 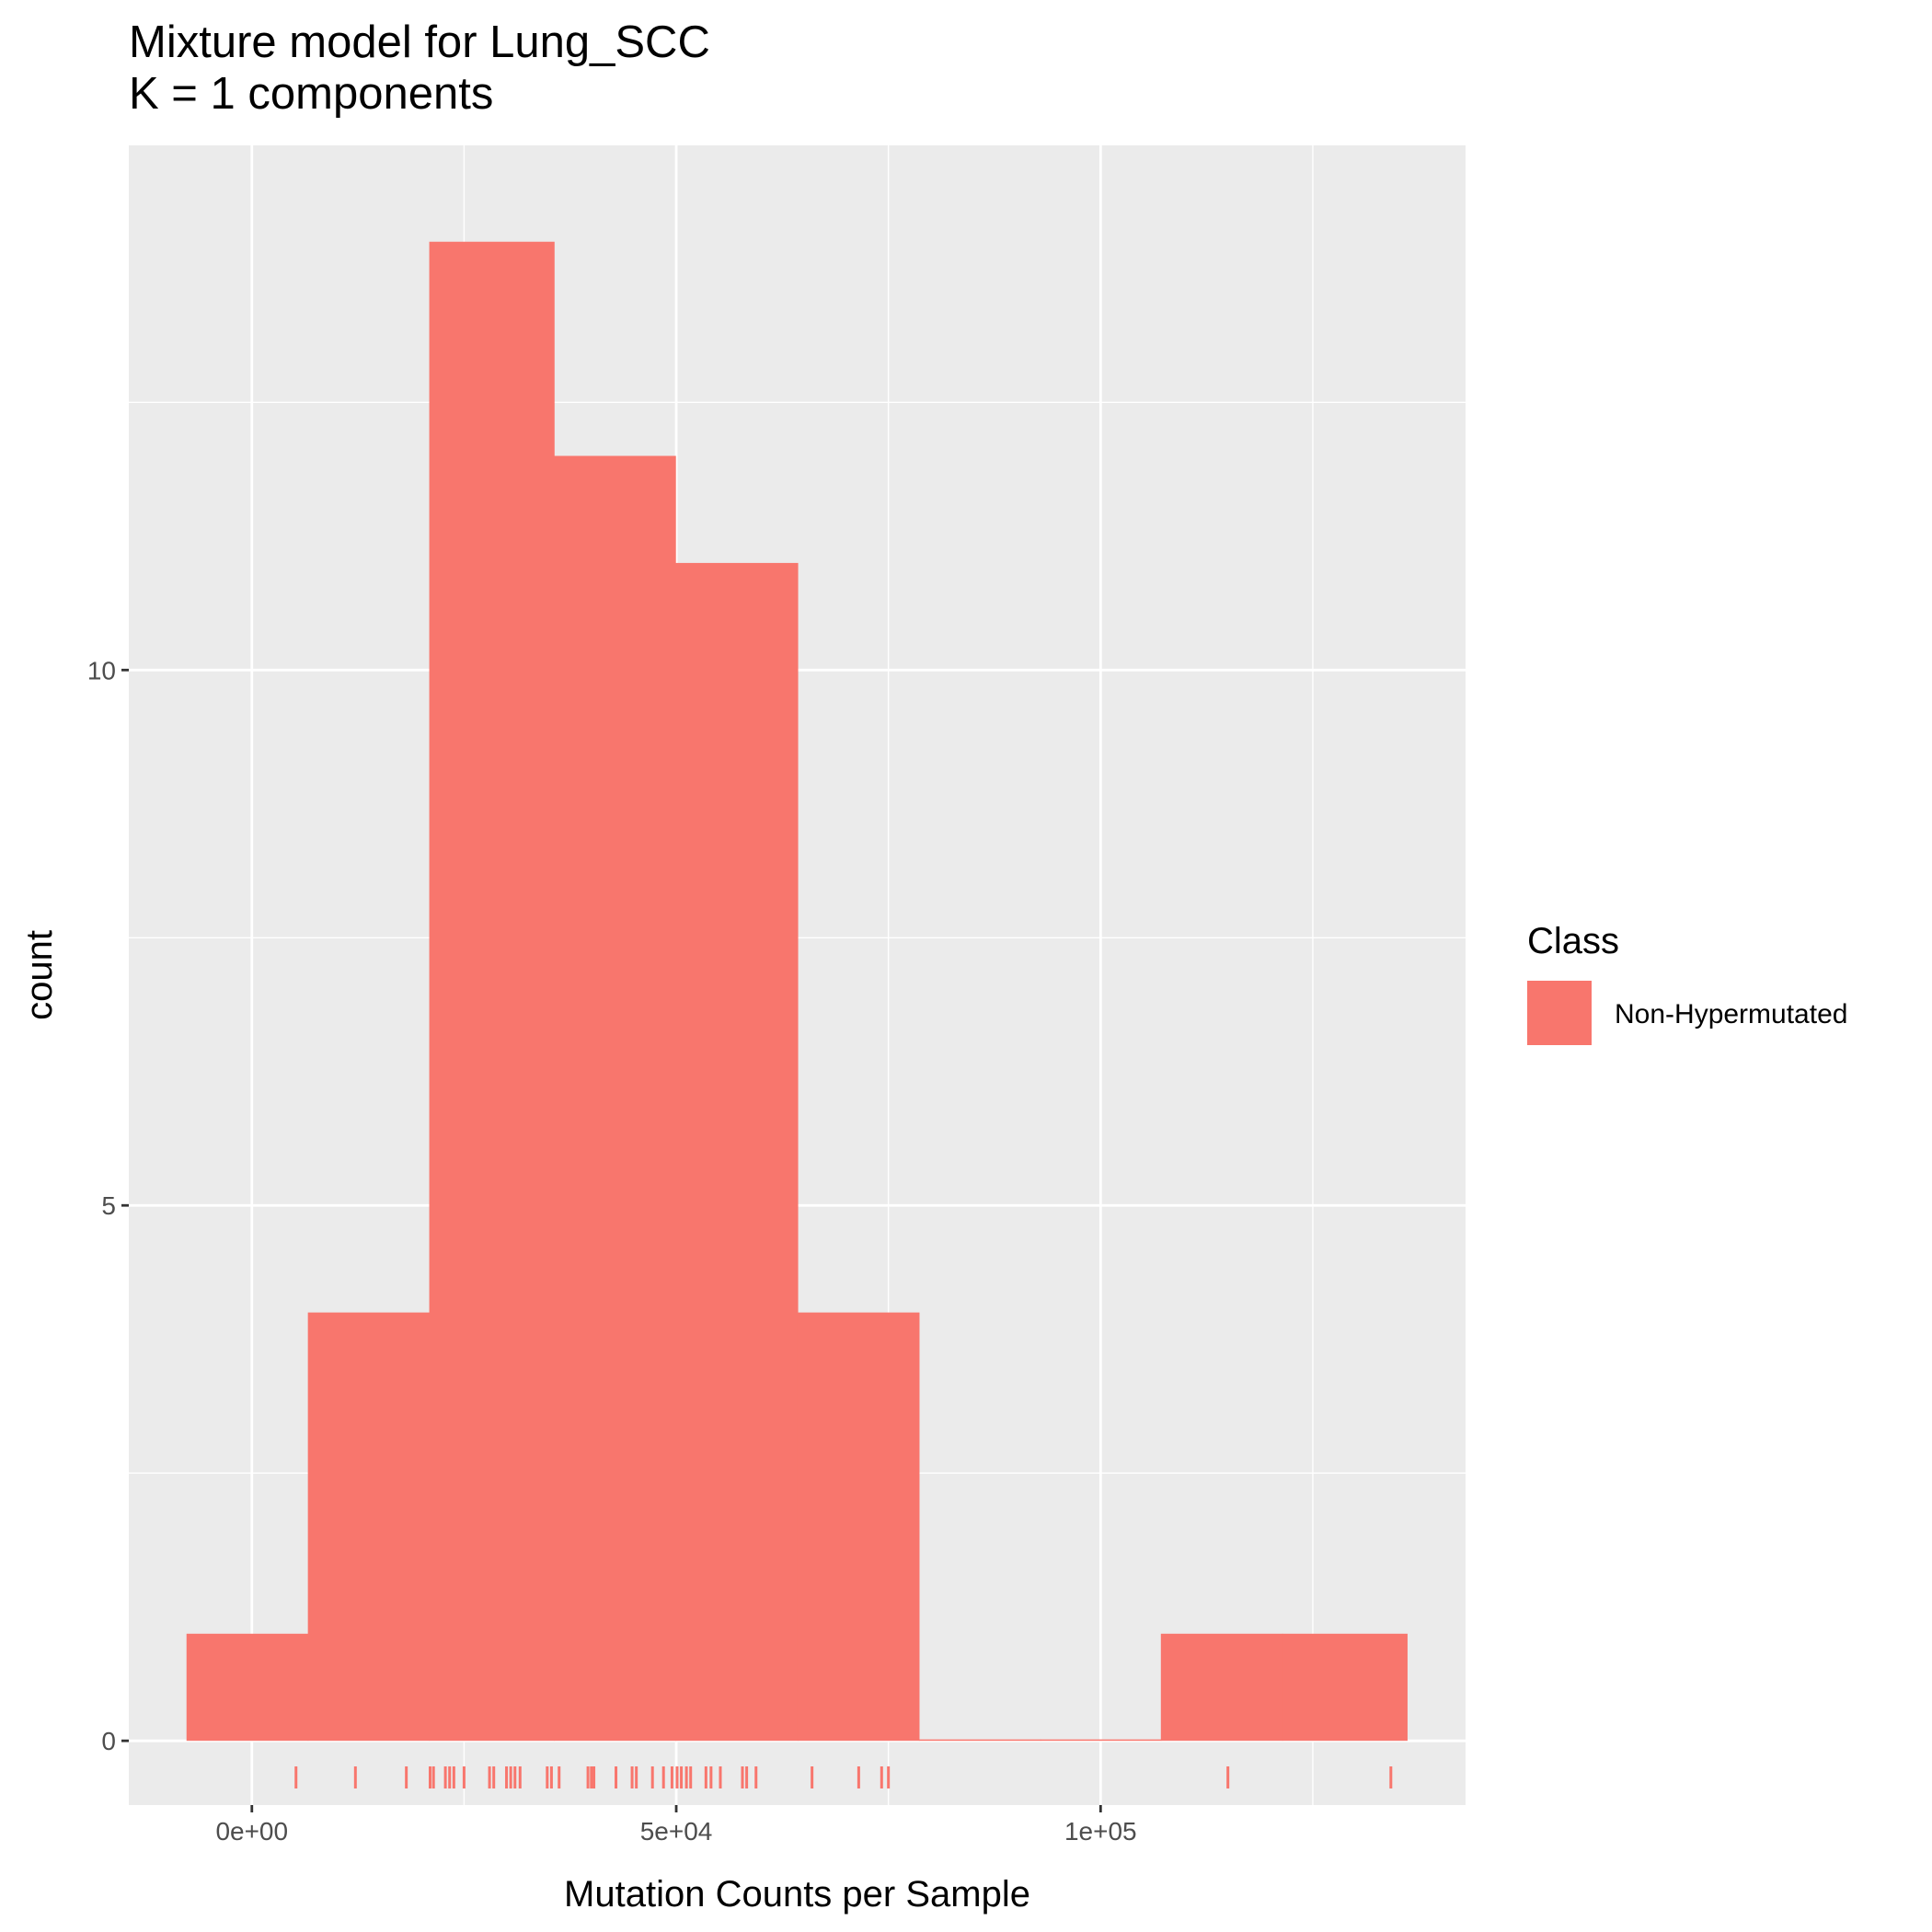 I want to click on x-tick-label: 0e+00, so click(x=252, y=1831).